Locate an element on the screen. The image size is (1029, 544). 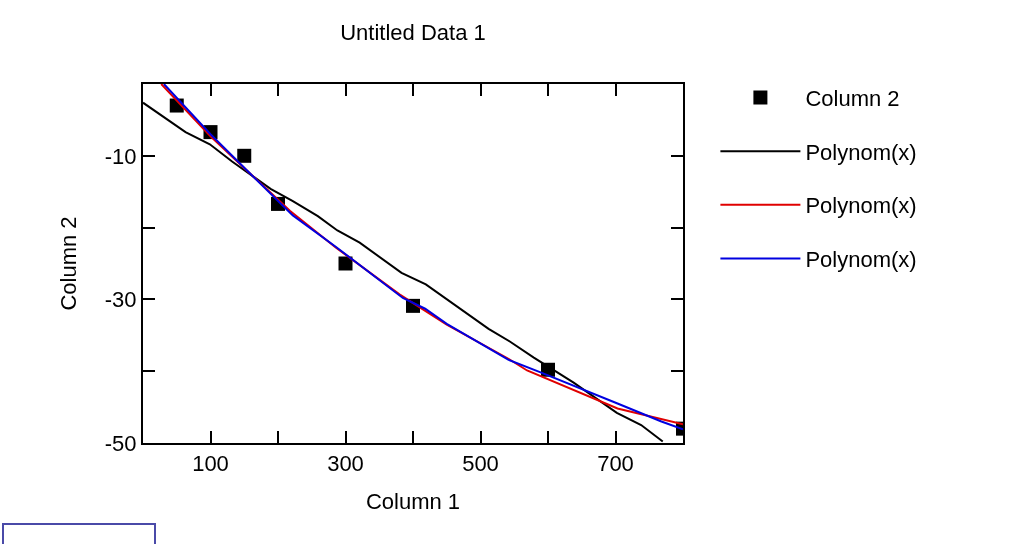
chart-title: Untitled Data 1 is located at coordinates (413, 32).